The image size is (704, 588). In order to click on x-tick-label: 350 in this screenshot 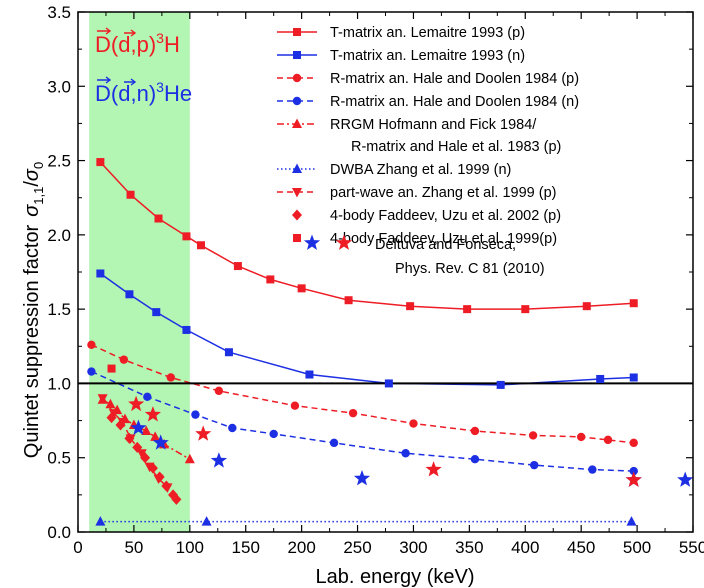, I will do `click(469, 547)`.